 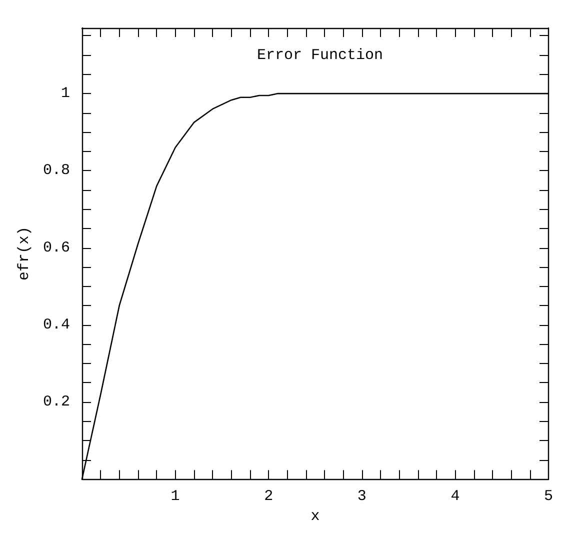 What do you see at coordinates (56, 325) in the screenshot?
I see `y-tick-label: 0.4` at bounding box center [56, 325].